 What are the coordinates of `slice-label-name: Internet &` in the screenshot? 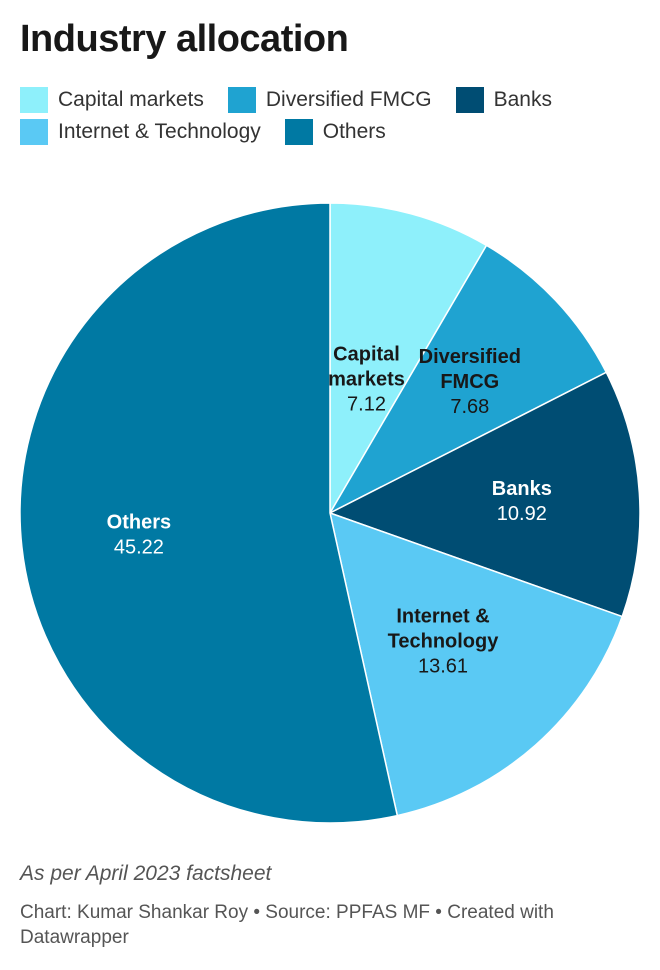 It's located at (442, 617).